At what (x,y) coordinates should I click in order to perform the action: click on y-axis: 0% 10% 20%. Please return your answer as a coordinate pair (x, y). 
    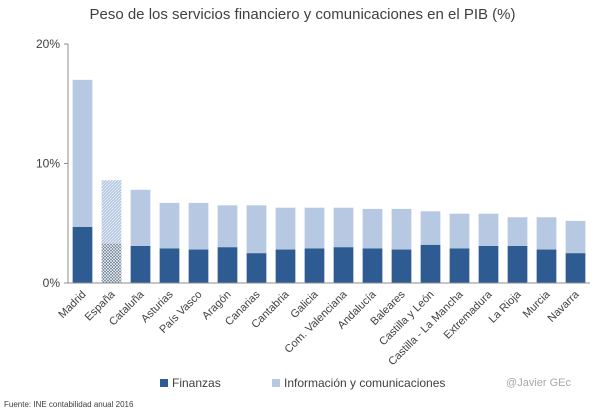
    Looking at the image, I should click on (52, 163).